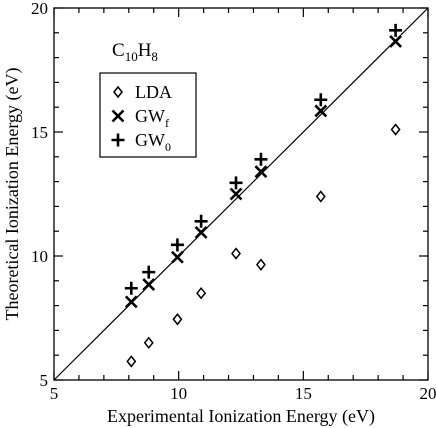 This screenshot has width=436, height=428. I want to click on legend-marker-gw0, so click(118, 140).